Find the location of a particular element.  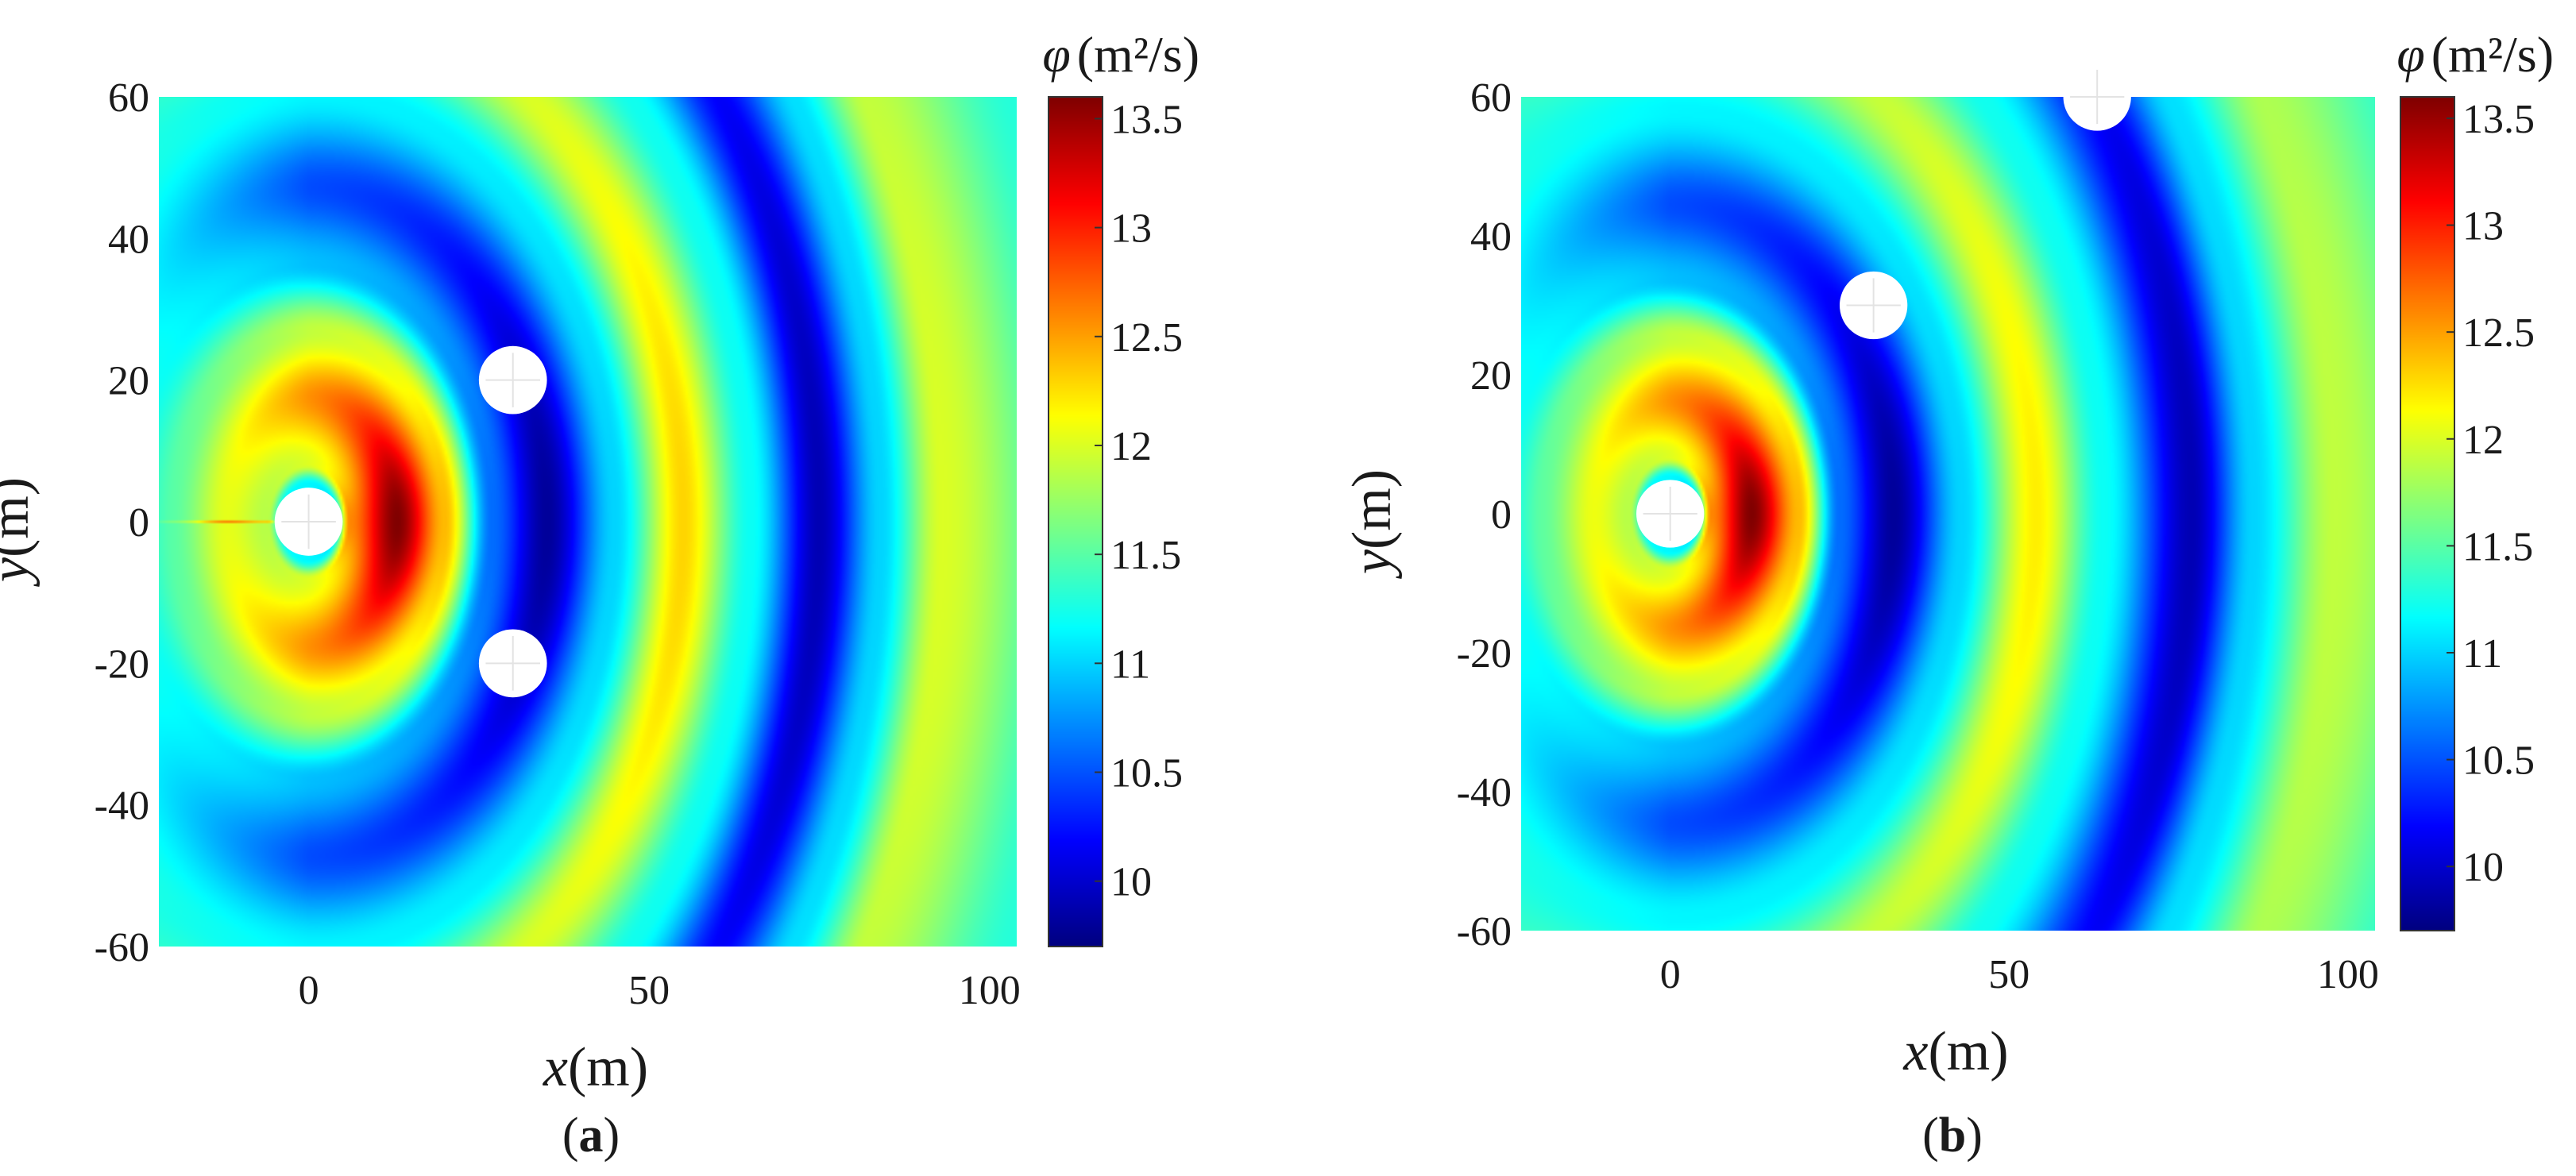

panel-letter: a is located at coordinates (591, 1136).